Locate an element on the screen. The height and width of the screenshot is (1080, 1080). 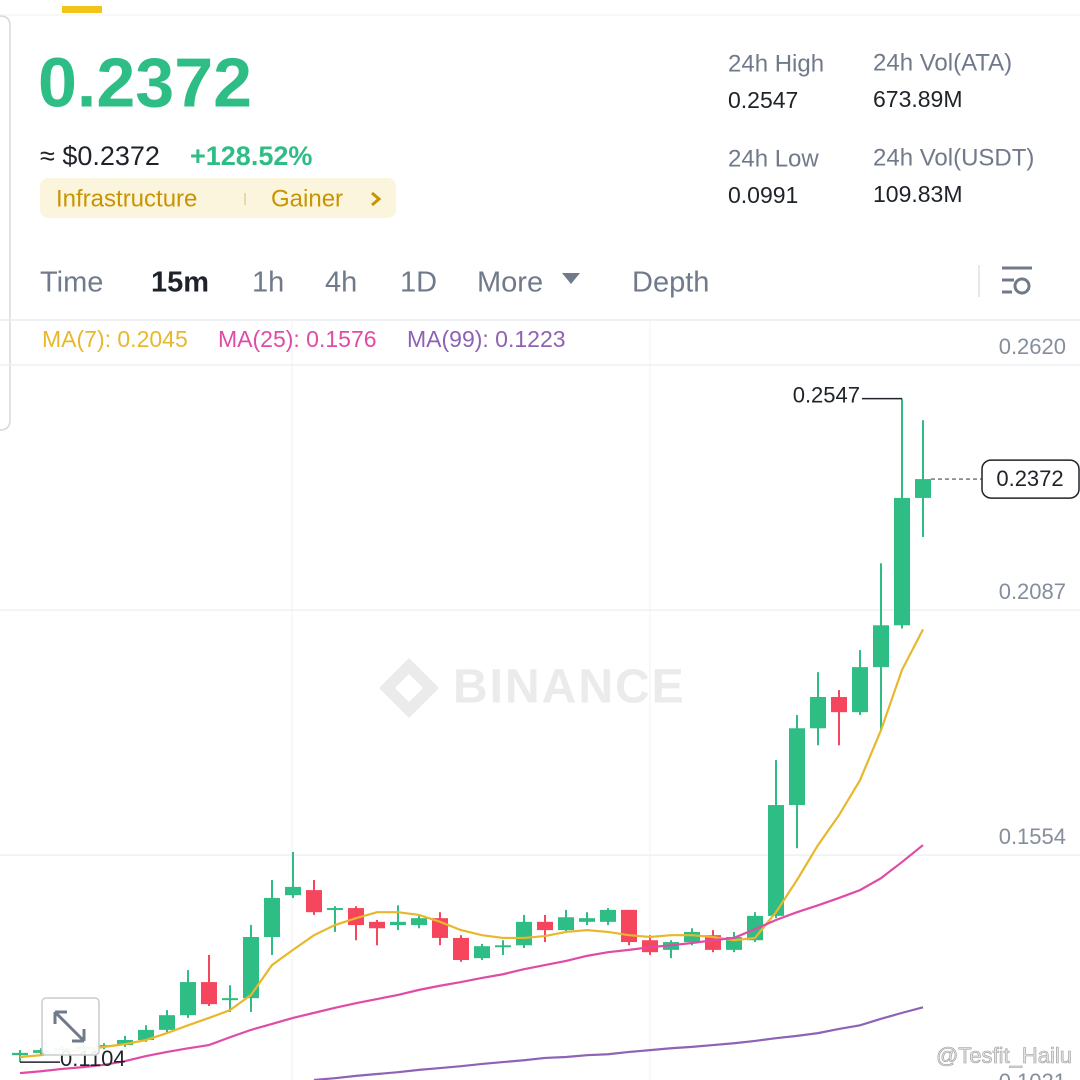
ma-line is located at coordinates (618, 1043).